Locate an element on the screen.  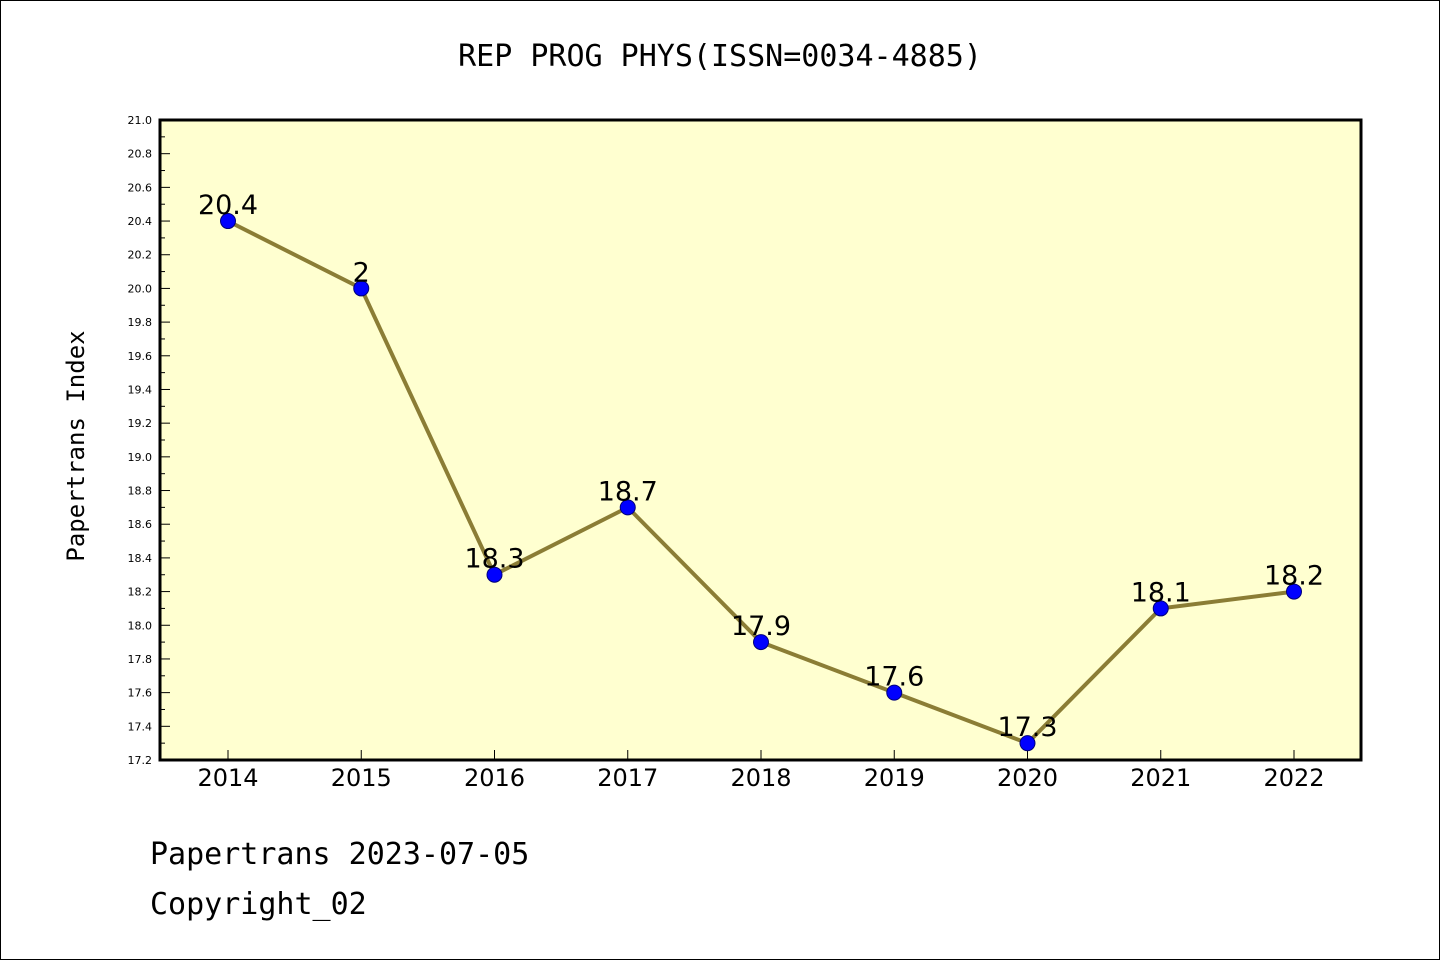
data-label: 20.4 is located at coordinates (228, 205).